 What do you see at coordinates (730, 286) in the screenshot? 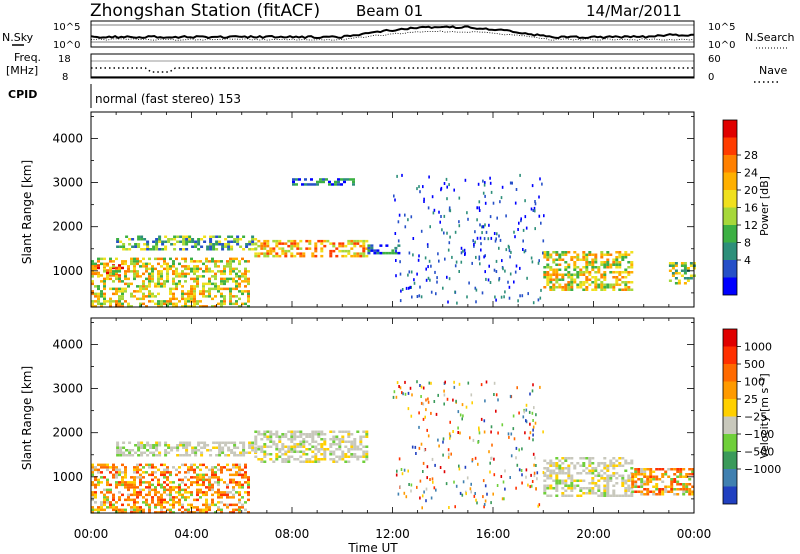
I see `colorbar-segment` at bounding box center [730, 286].